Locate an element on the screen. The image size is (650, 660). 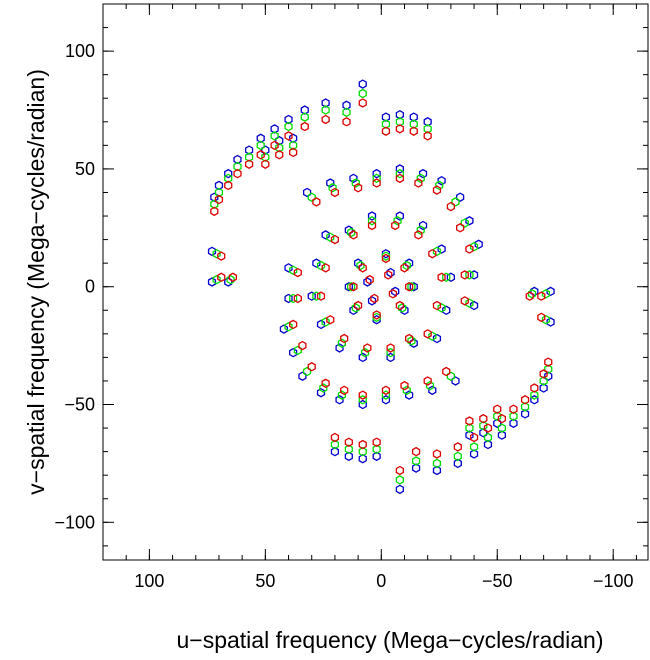
x-tick-label: −50 is located at coordinates (497, 581).